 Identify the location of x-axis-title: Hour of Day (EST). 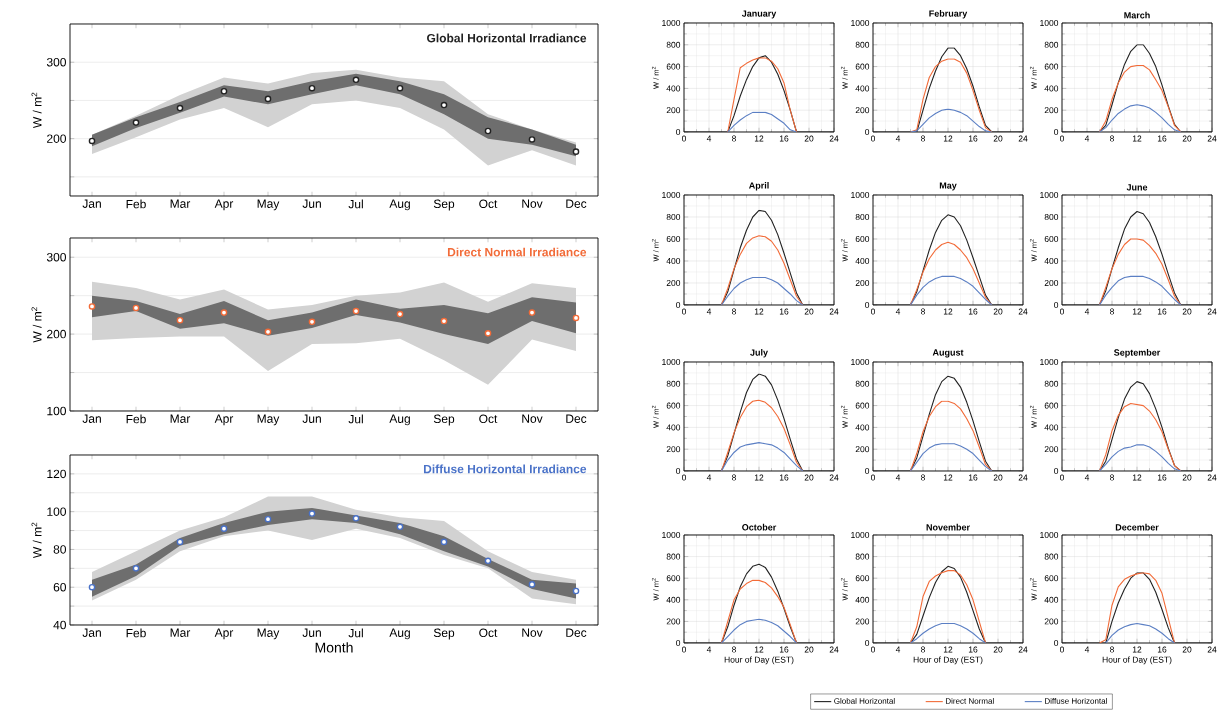
(759, 660).